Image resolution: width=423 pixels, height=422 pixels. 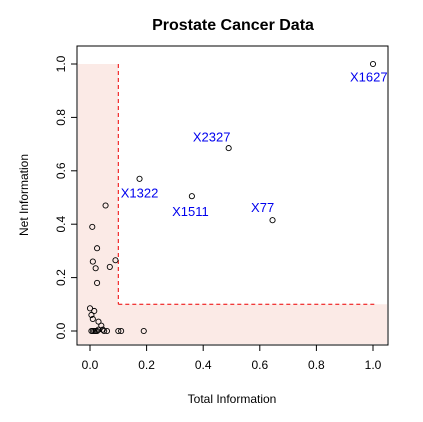 I want to click on x-tick-label: 0.6, so click(x=259, y=365).